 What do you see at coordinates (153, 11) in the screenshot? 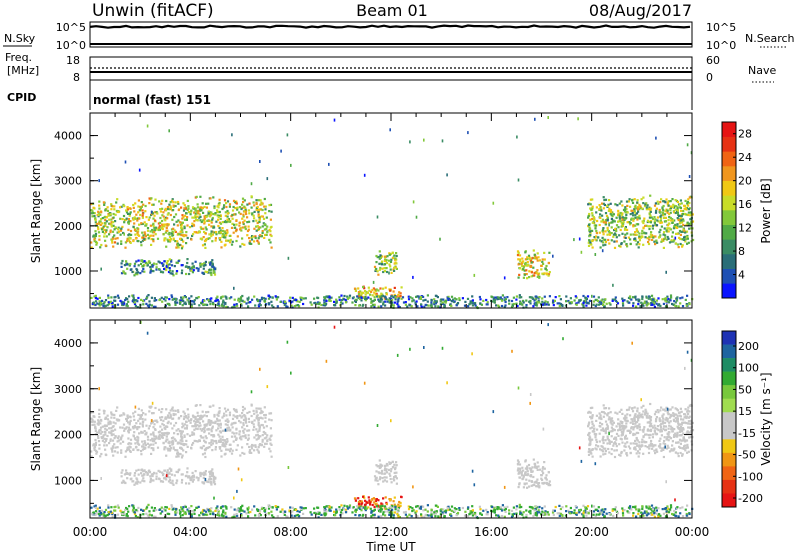
I see `station-title: Unwin (fitACF)` at bounding box center [153, 11].